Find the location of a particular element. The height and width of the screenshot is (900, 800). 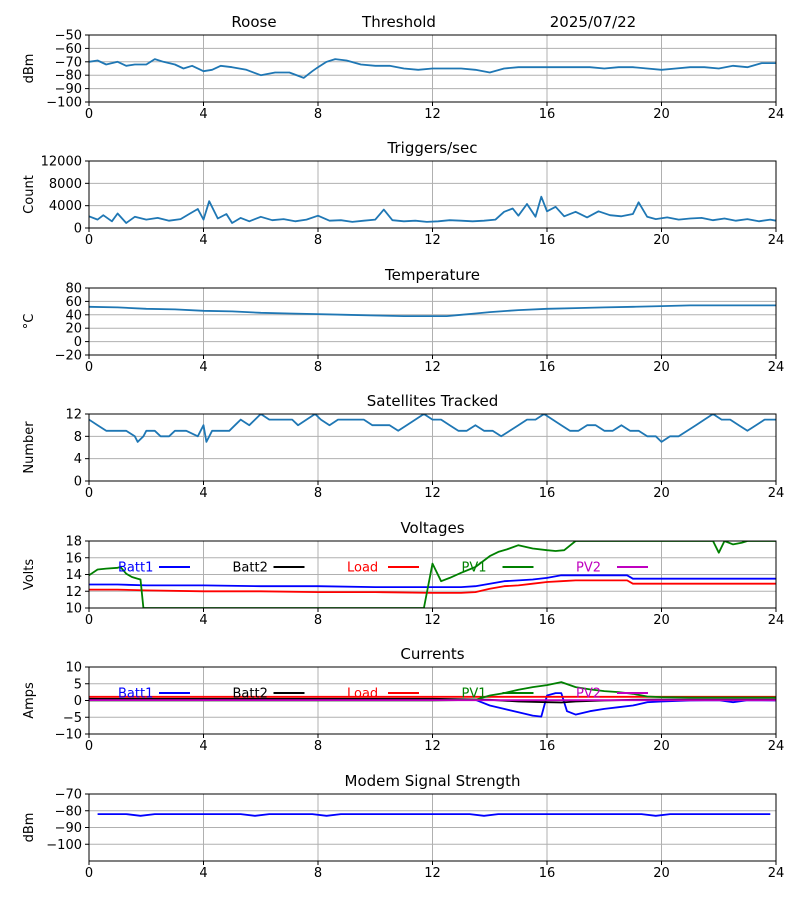

y-tick-label: 5 is located at coordinates (78, 684).